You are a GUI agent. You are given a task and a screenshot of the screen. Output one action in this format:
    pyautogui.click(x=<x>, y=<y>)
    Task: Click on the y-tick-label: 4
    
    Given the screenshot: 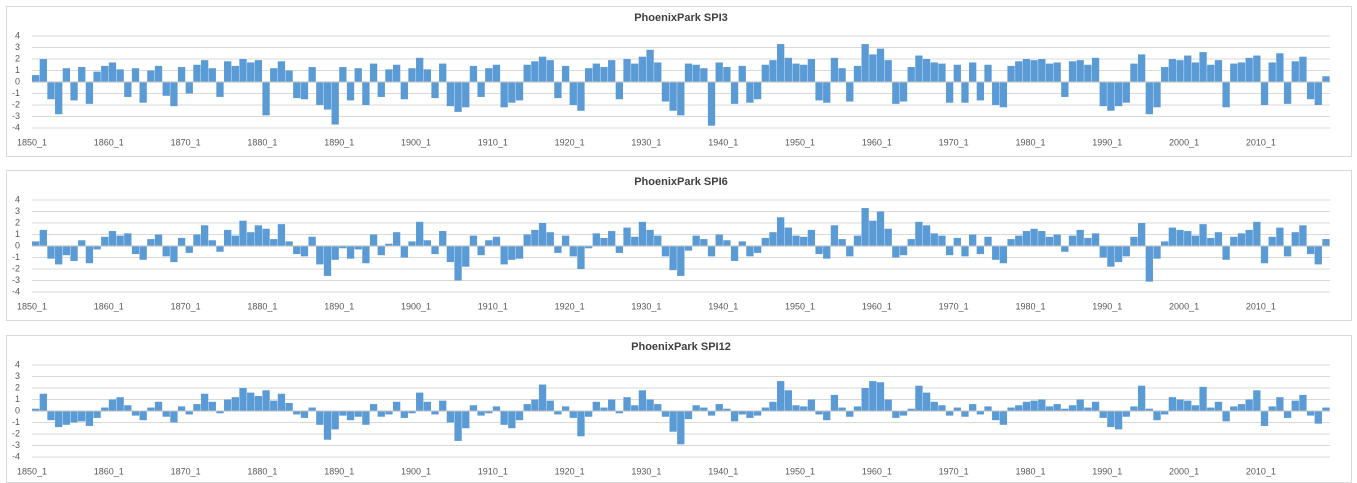 What is the action you would take?
    pyautogui.click(x=17, y=35)
    